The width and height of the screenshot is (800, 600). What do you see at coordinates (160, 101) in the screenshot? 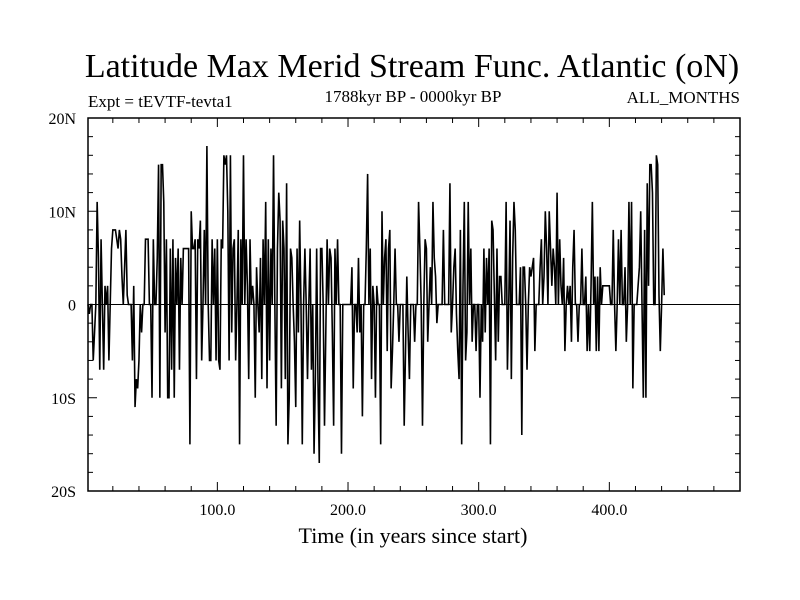
I see `experiment-label: Expt = tEVTF-tevta1` at bounding box center [160, 101].